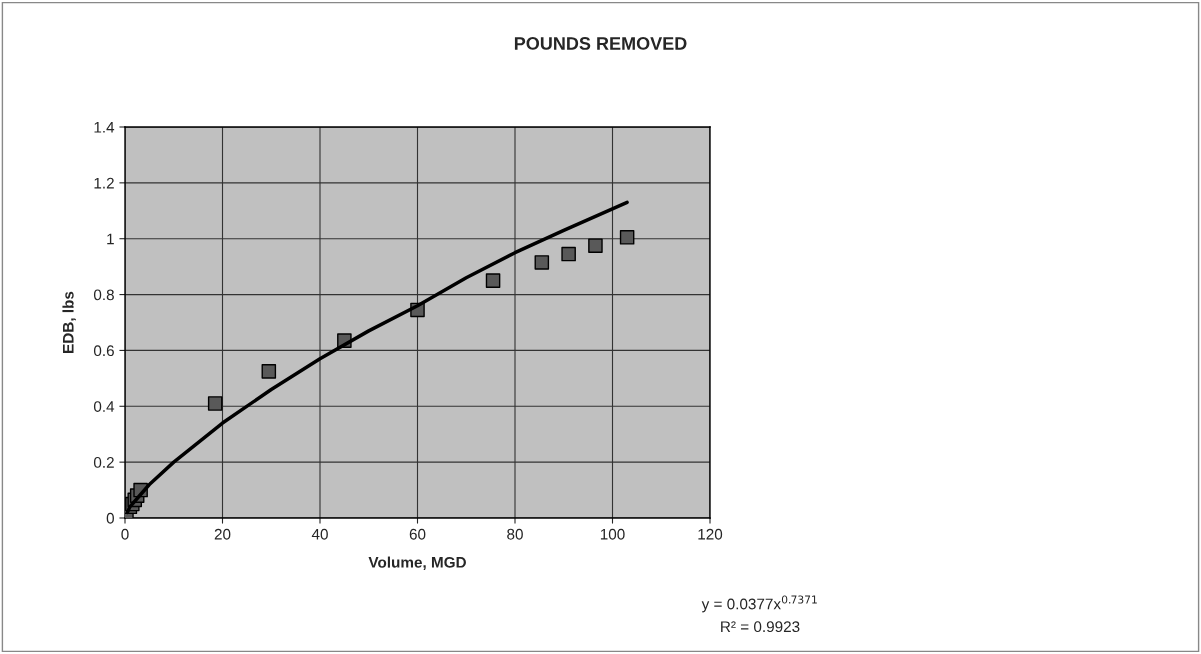  What do you see at coordinates (110, 239) in the screenshot?
I see `y-tick-label: 1` at bounding box center [110, 239].